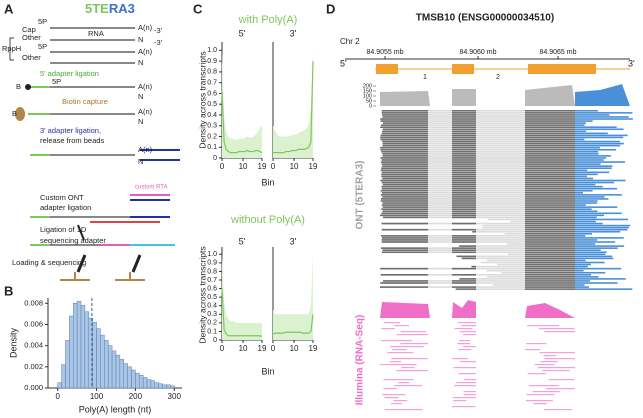 This screenshot has height=418, width=643. I want to click on diagram-label: N, so click(140, 121).